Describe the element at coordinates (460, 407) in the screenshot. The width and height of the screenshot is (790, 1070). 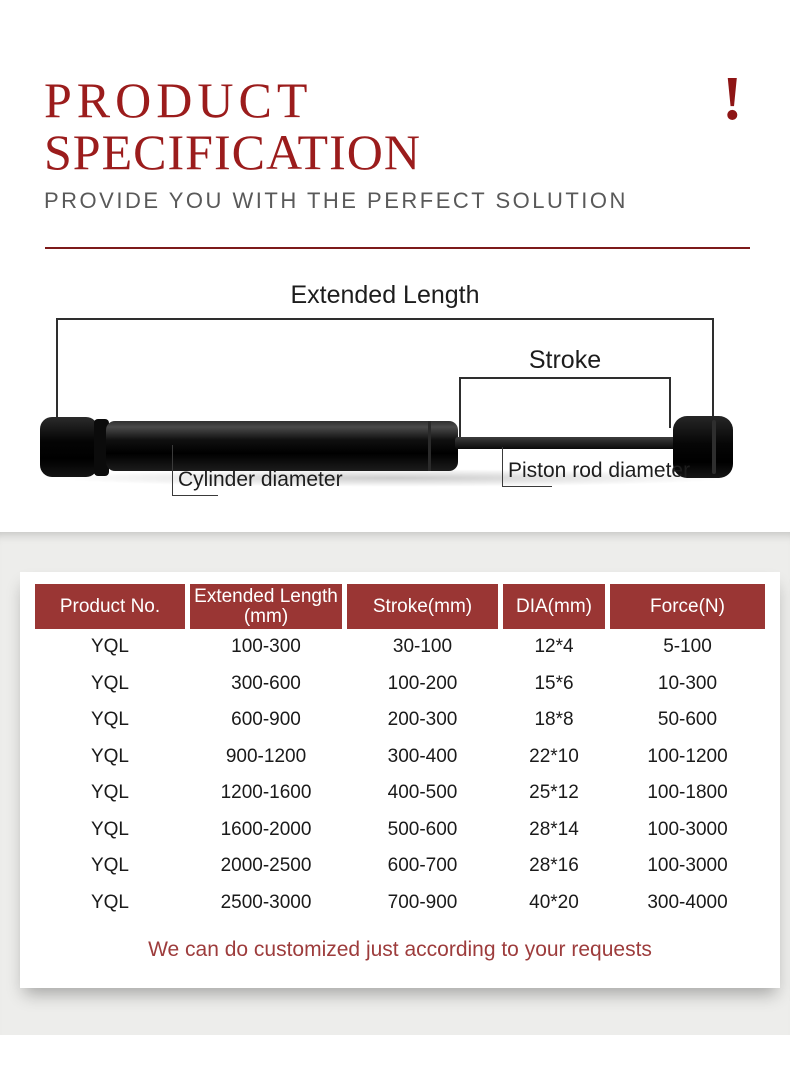
I see `stroke-tick-left` at that location.